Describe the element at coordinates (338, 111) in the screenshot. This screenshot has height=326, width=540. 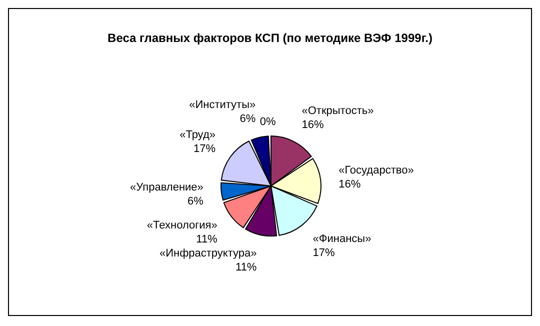
I see `slice-label: «Открытость»` at that location.